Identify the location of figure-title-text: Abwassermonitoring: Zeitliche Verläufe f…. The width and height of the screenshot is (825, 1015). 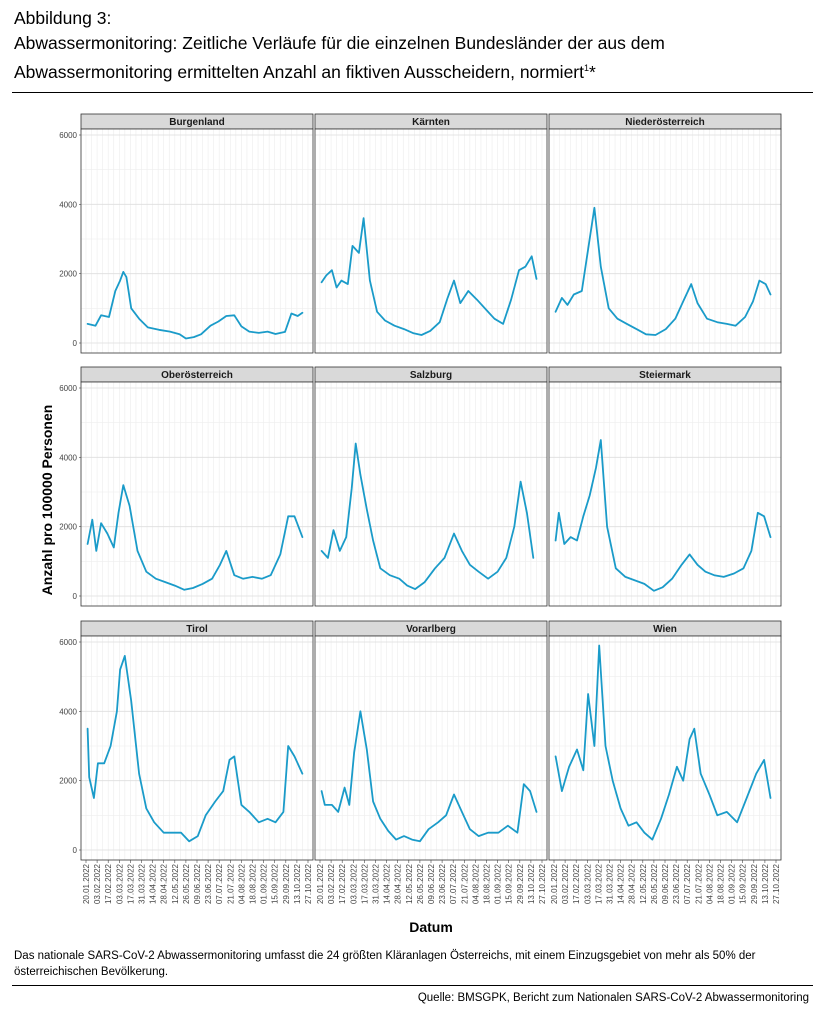
(339, 57).